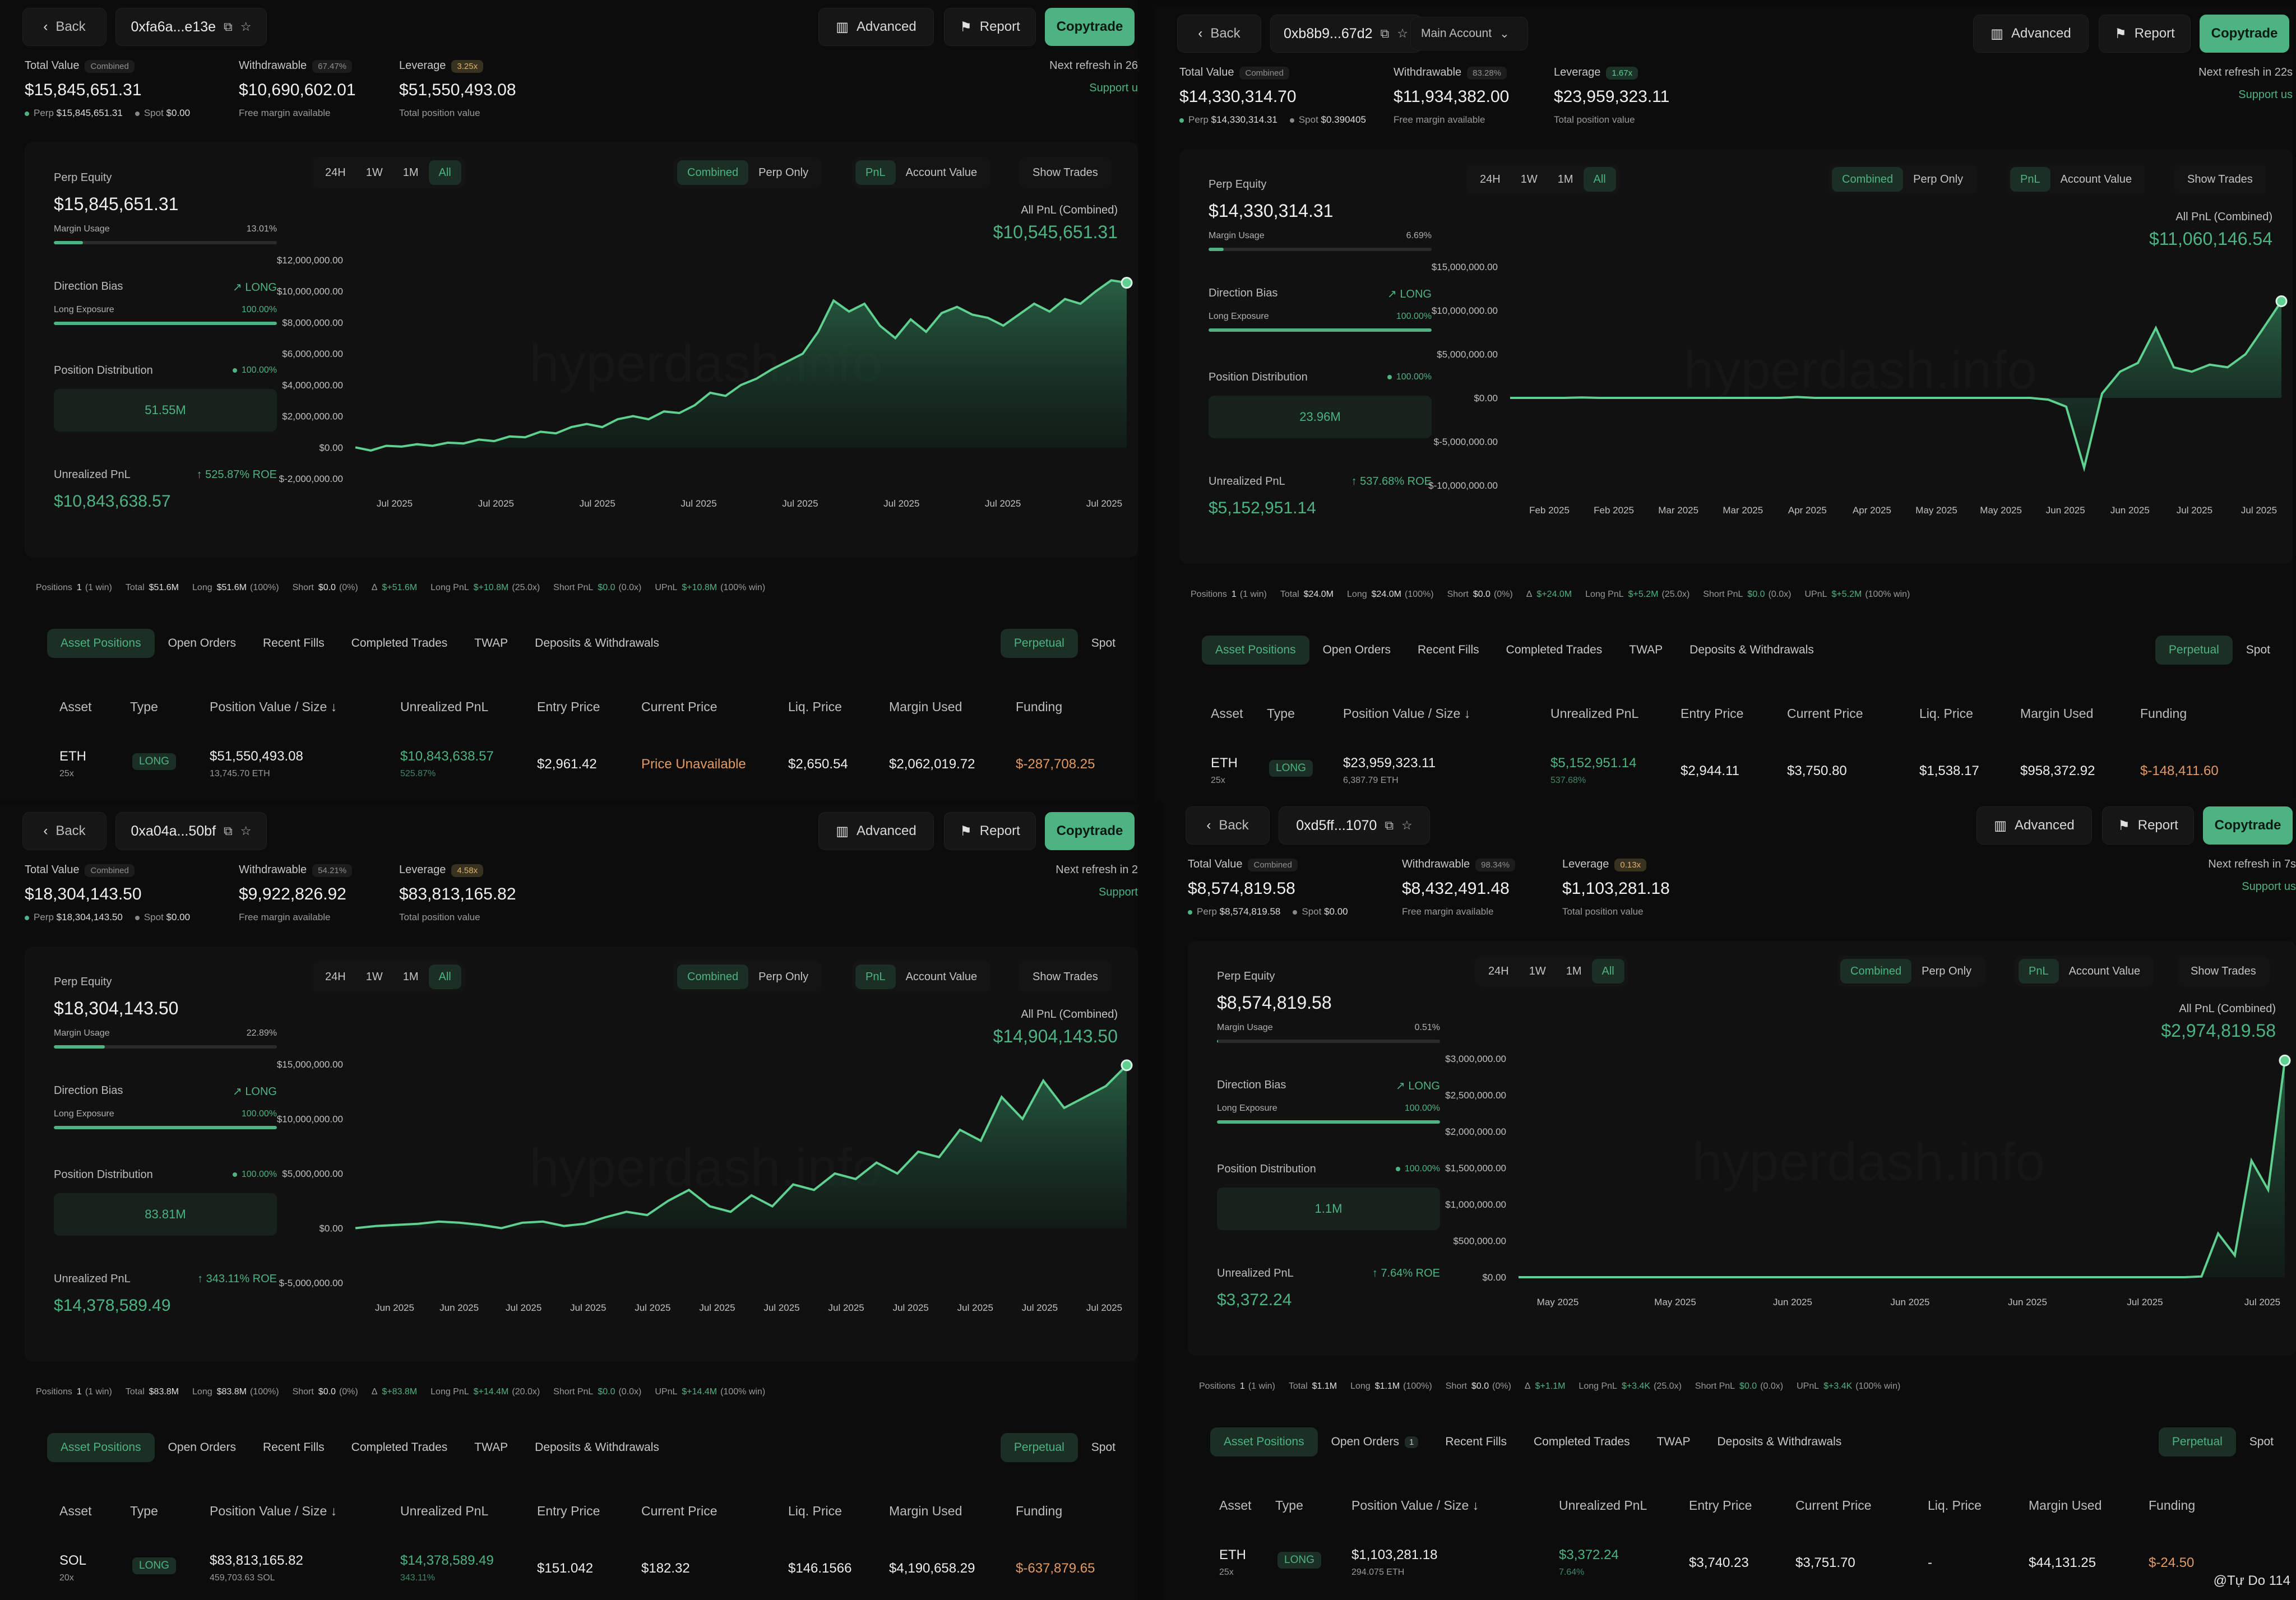 Image resolution: width=2296 pixels, height=1600 pixels. I want to click on address-chip: 0xfa6a...e13e ⧉ ☆, so click(191, 27).